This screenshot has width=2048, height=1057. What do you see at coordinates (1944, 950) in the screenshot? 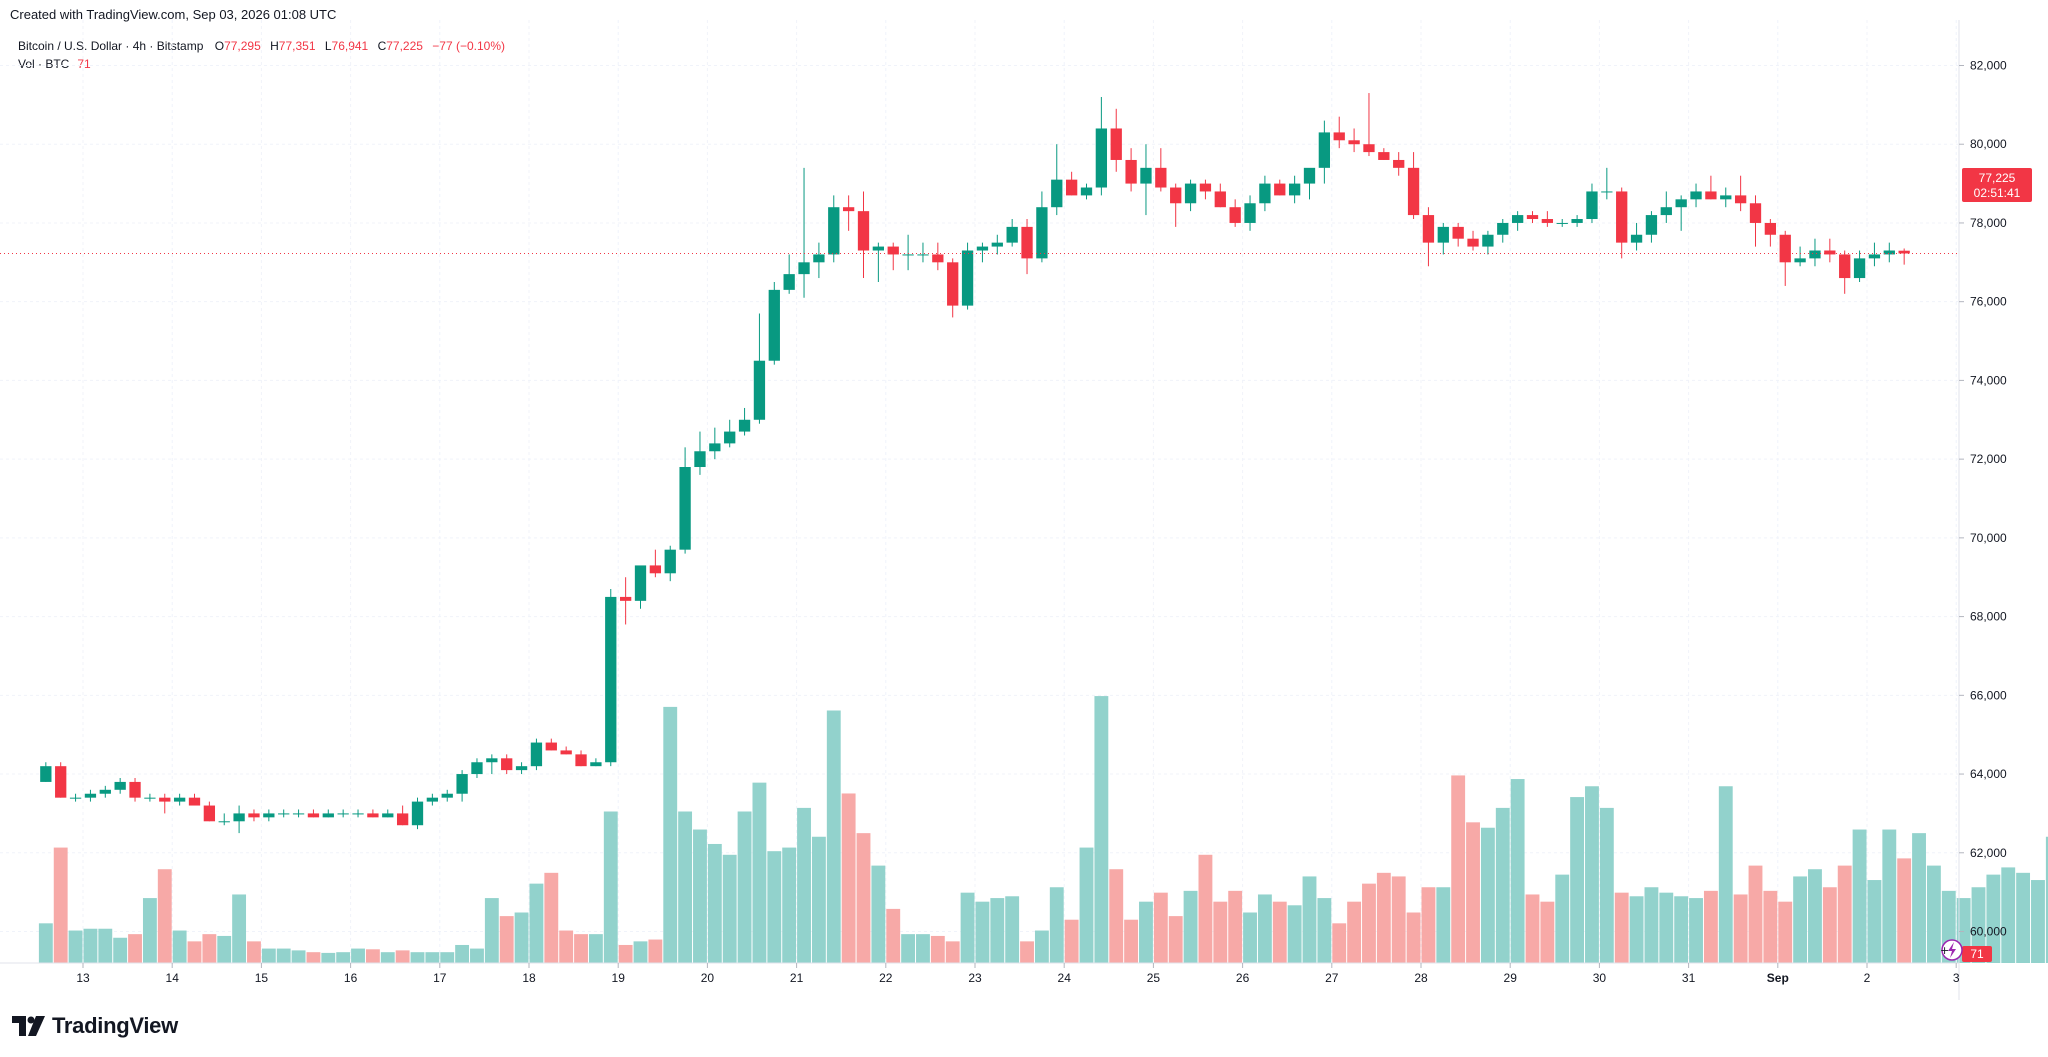
I see `plus-icon: +` at bounding box center [1944, 950].